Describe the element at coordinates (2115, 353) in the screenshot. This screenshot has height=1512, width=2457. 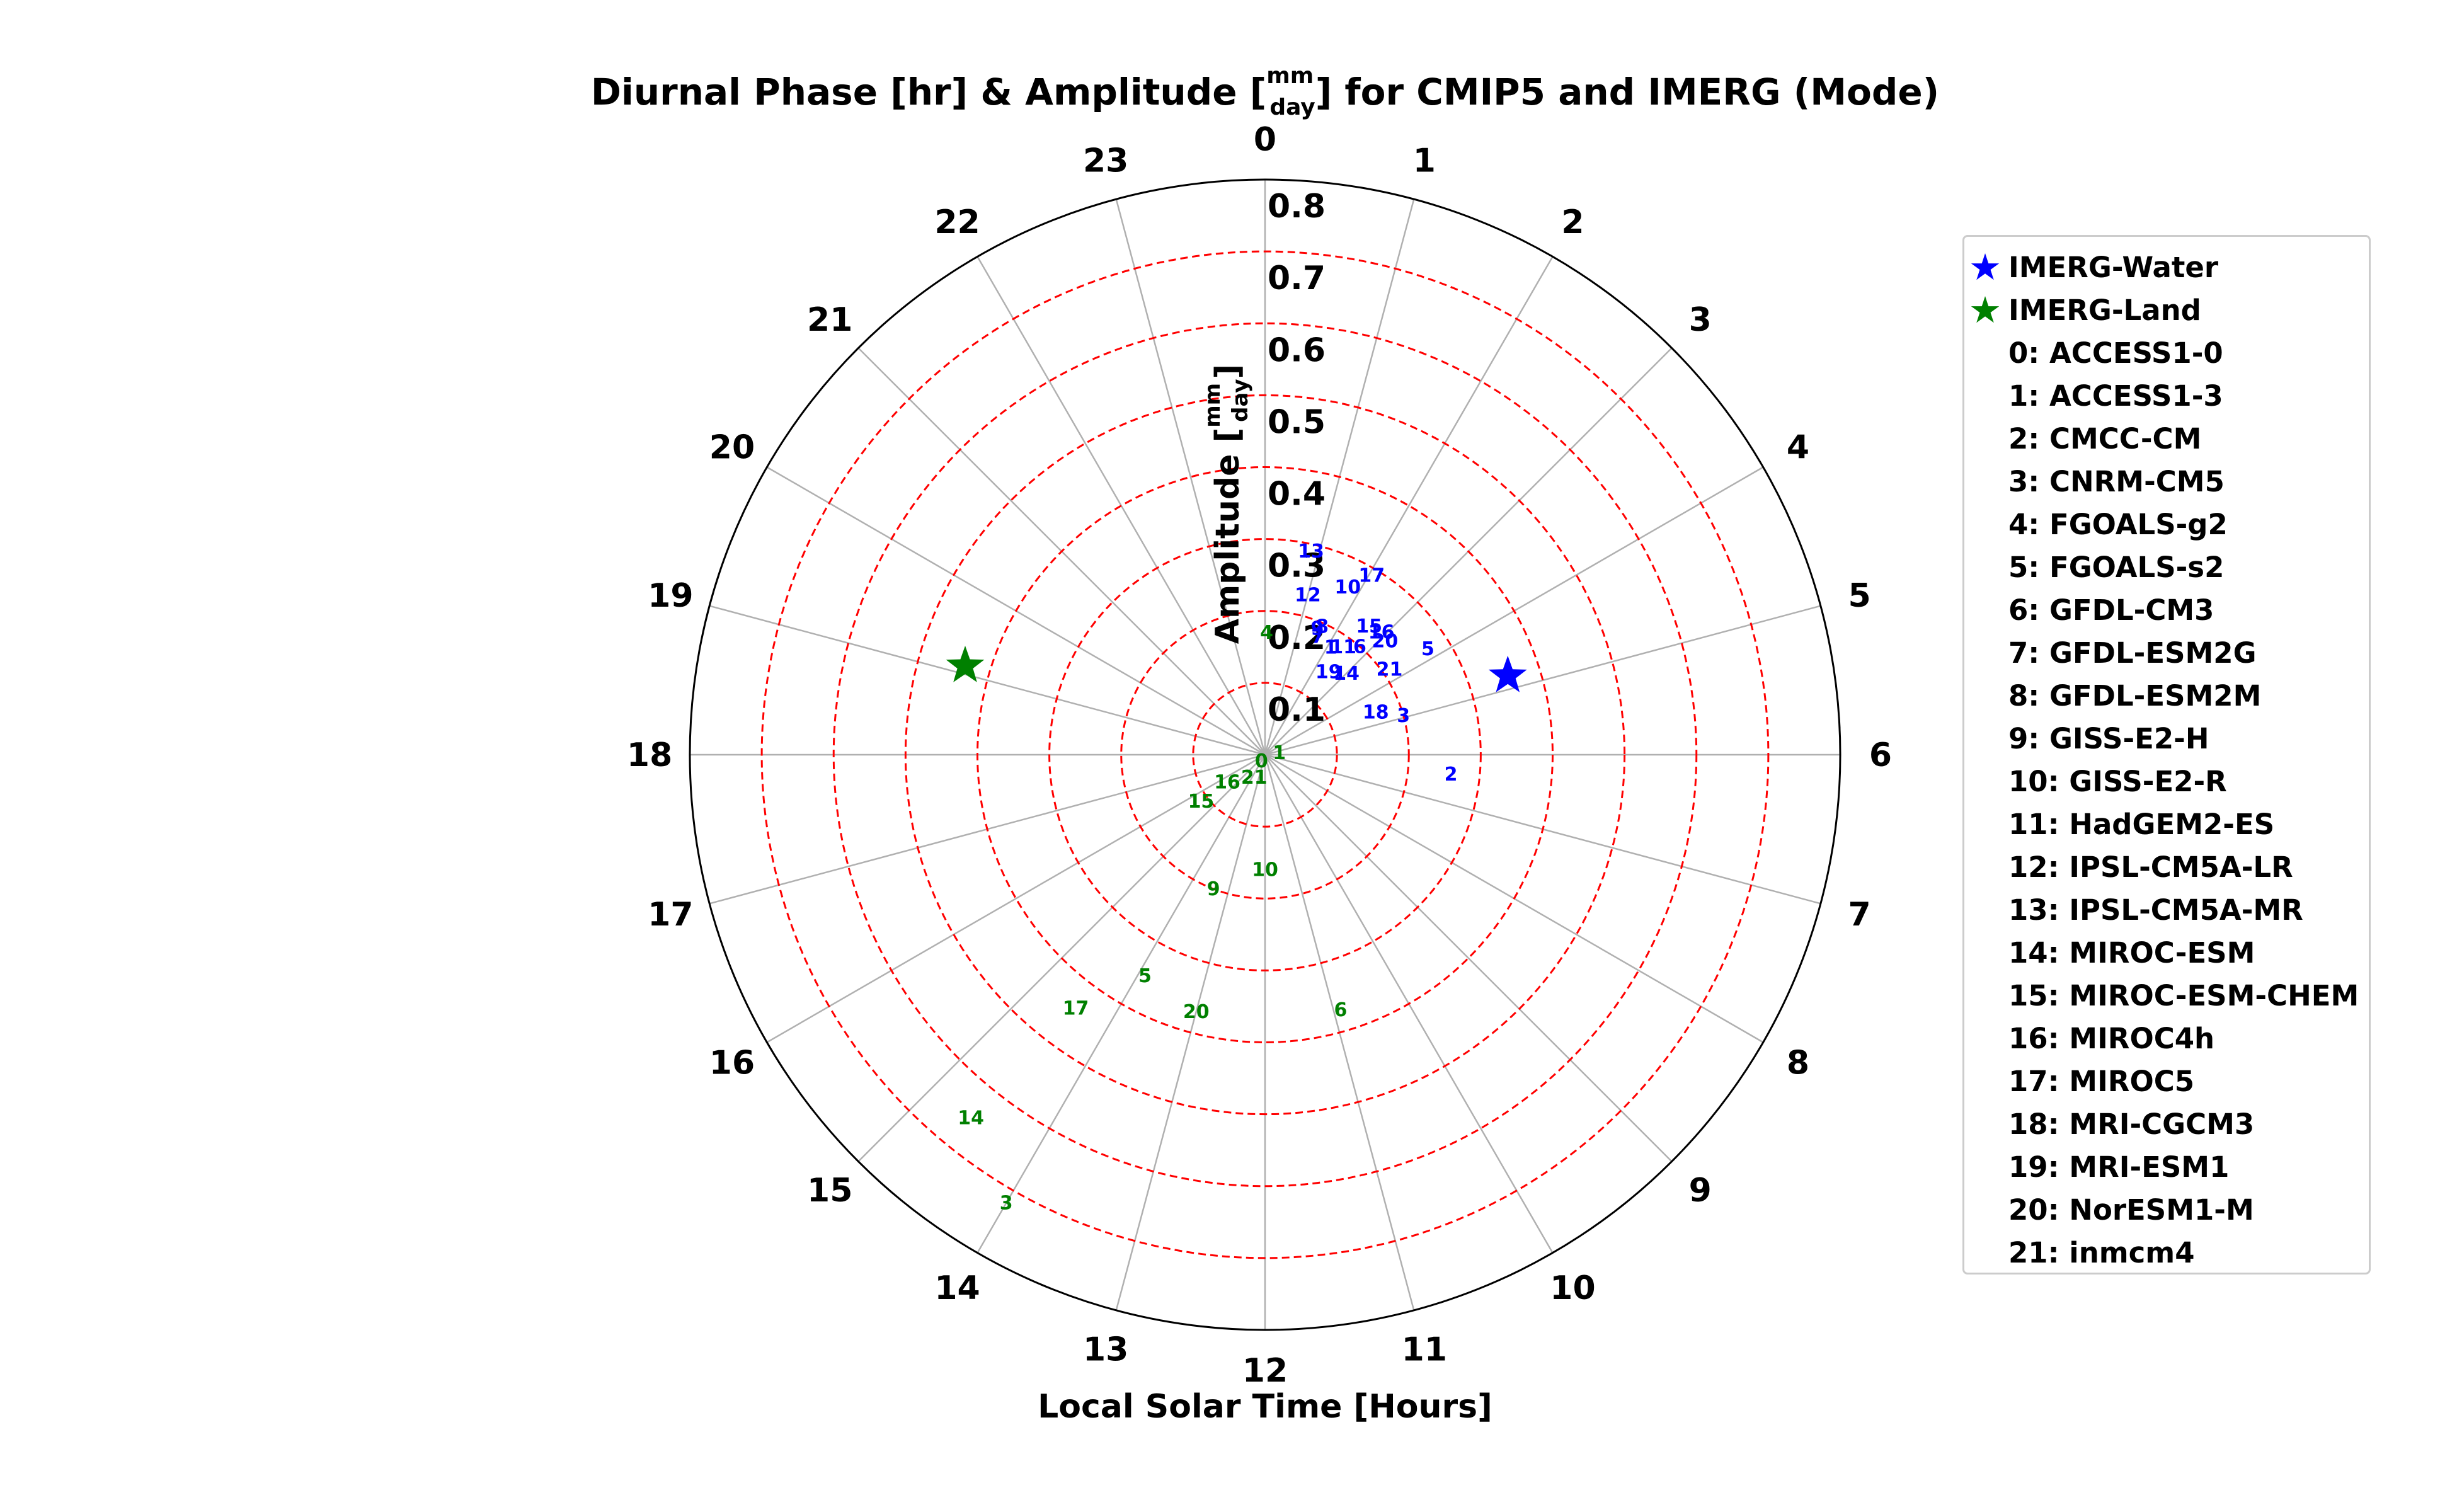
I see `legend-label: 0: ACCESS1-0` at that location.